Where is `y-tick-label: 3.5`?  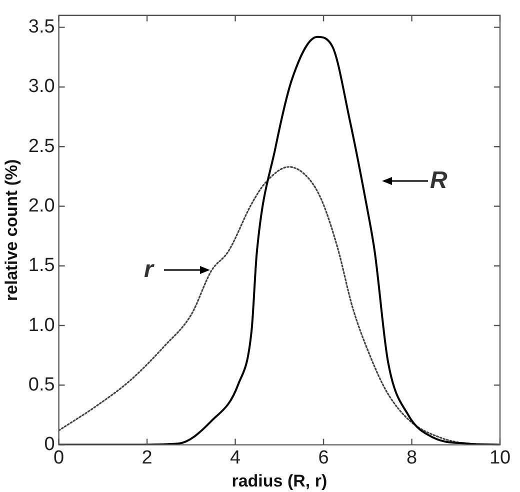 y-tick-label: 3.5 is located at coordinates (41, 27).